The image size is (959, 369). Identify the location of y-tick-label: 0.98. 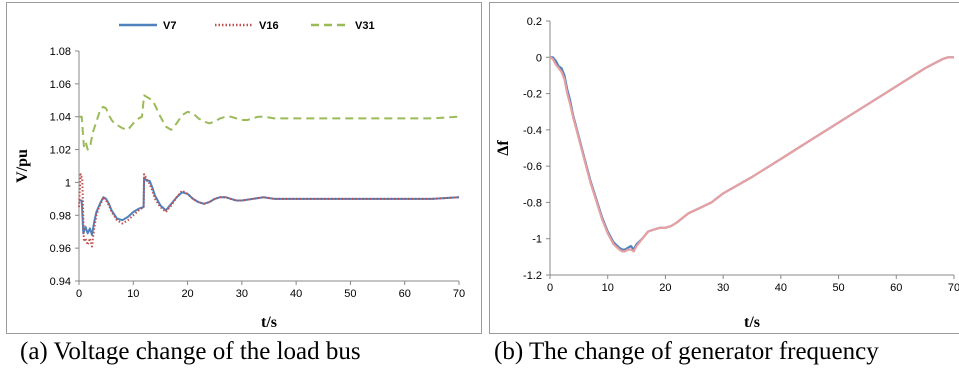
(60, 216).